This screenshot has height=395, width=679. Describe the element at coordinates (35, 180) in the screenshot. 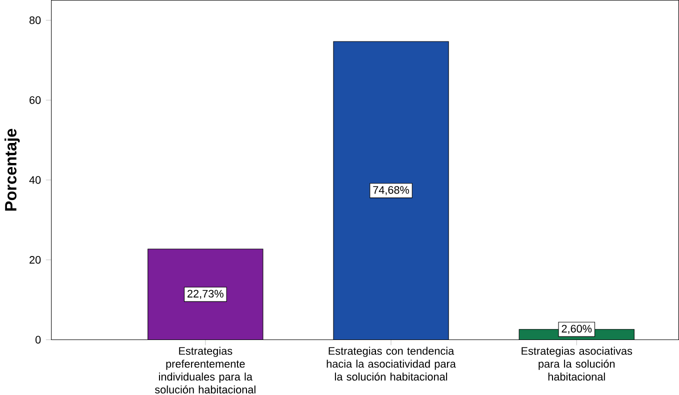

I see `y-tick-label: 40` at that location.